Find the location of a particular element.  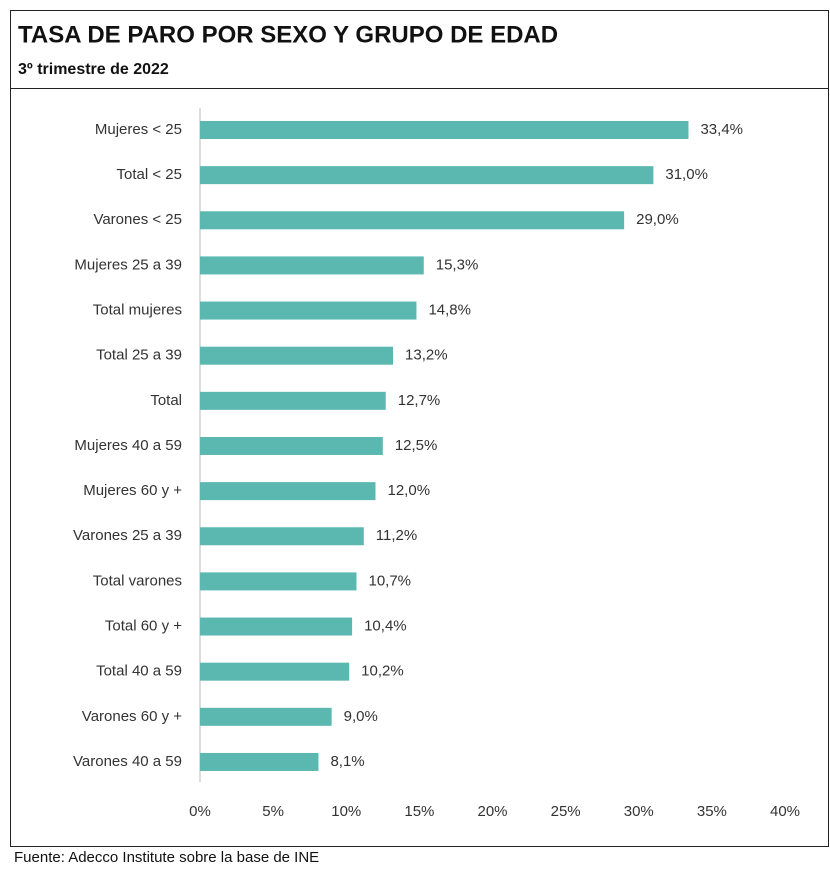

y-tick-label: Varones < 25 is located at coordinates (137, 219).